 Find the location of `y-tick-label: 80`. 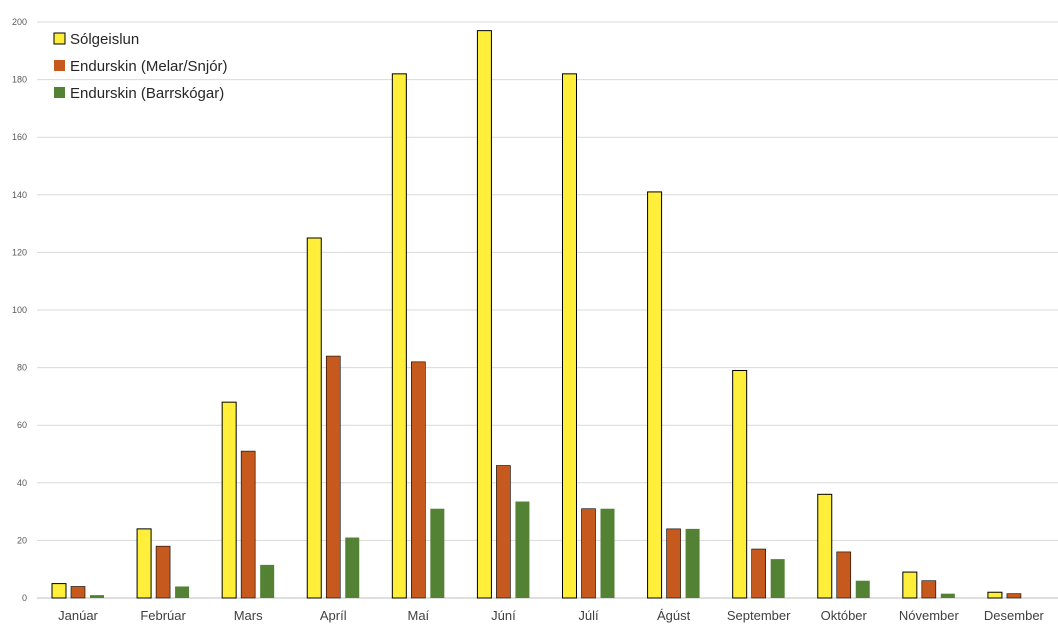

y-tick-label: 80 is located at coordinates (22, 368).